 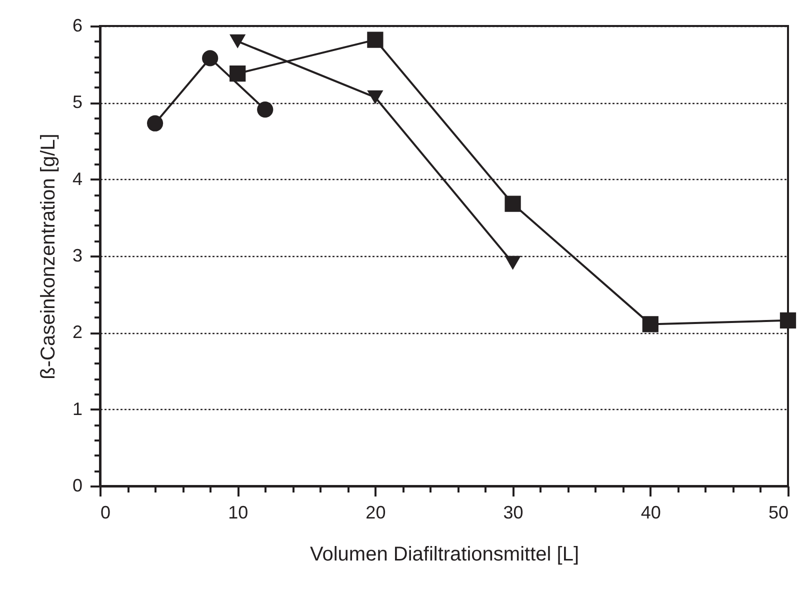 What do you see at coordinates (238, 512) in the screenshot?
I see `x-tick-label: 10` at bounding box center [238, 512].